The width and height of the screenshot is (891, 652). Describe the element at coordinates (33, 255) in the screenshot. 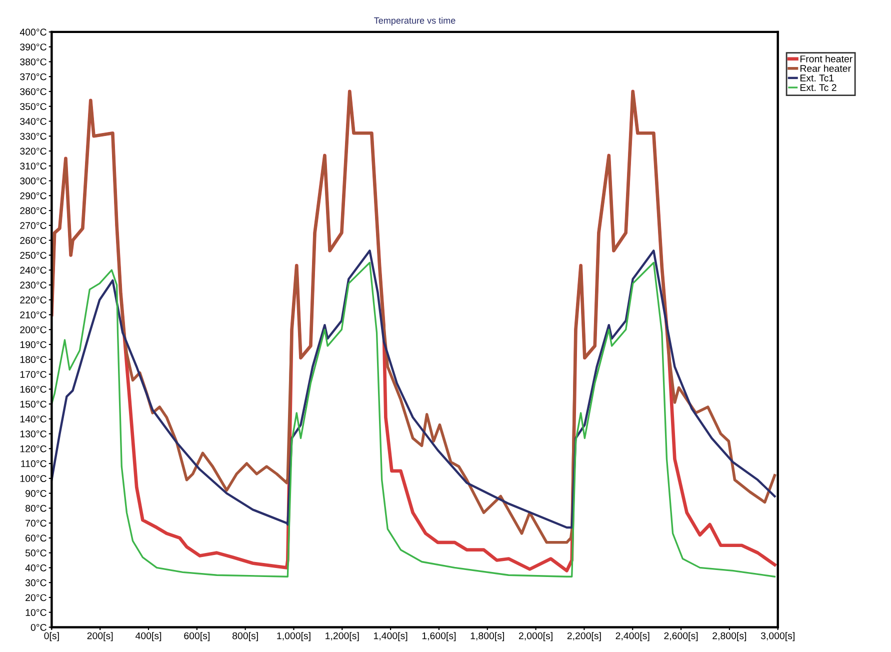

I see `y-tick-label: 250°C` at that location.